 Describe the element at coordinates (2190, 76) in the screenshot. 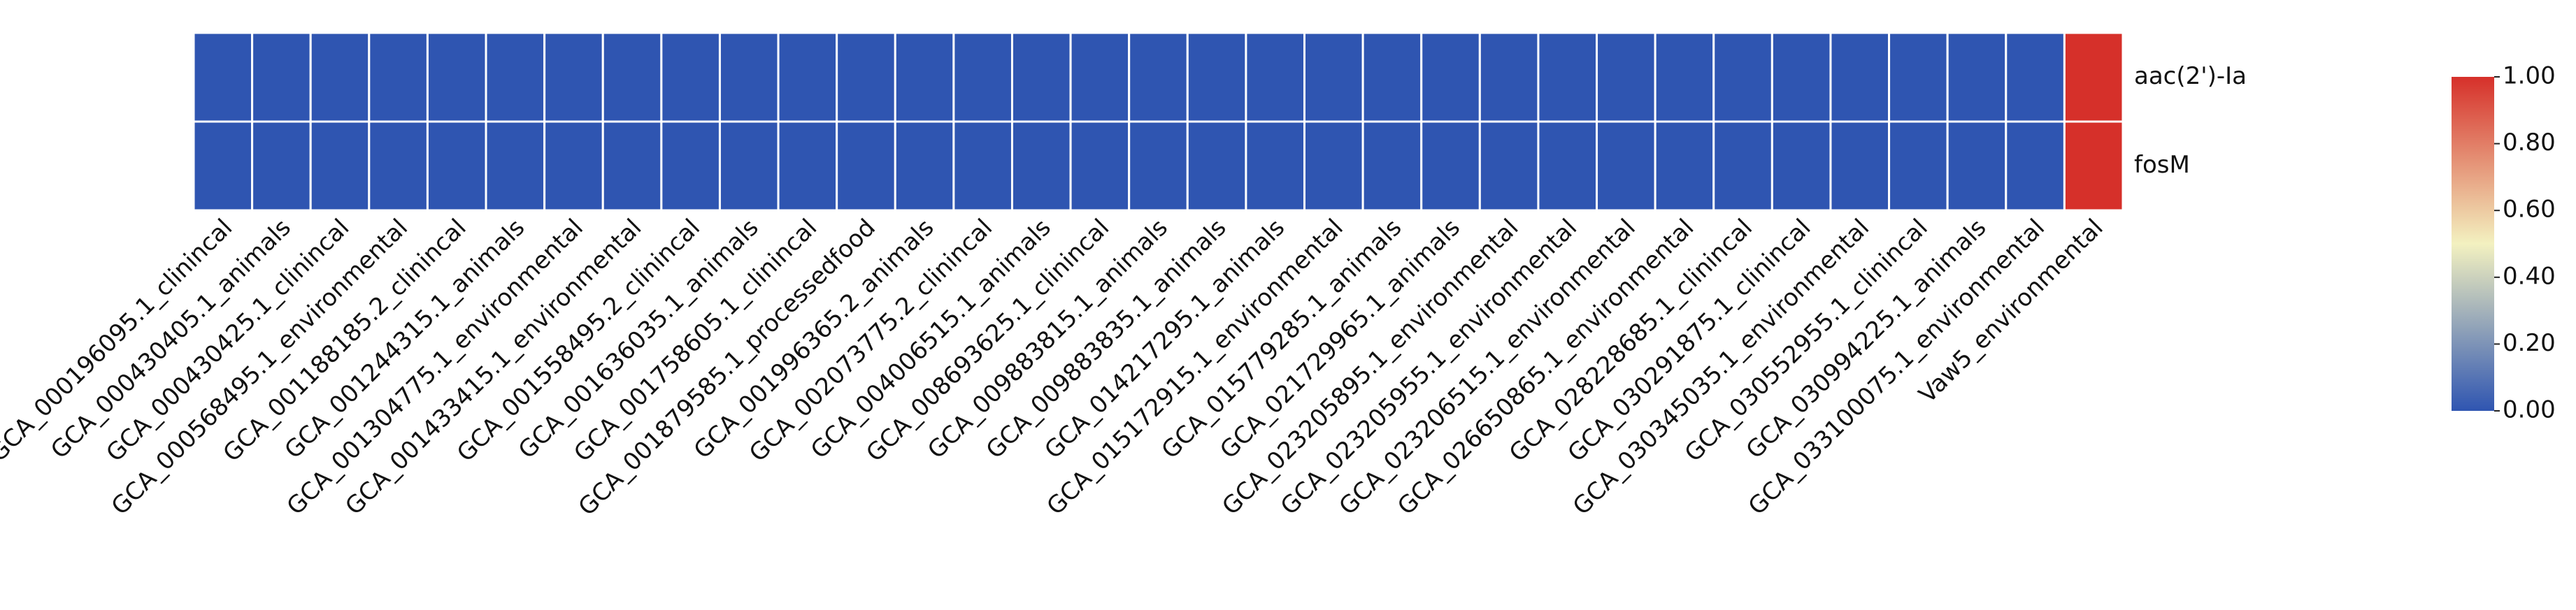

I see `row-label: aac(2')-Ia` at that location.